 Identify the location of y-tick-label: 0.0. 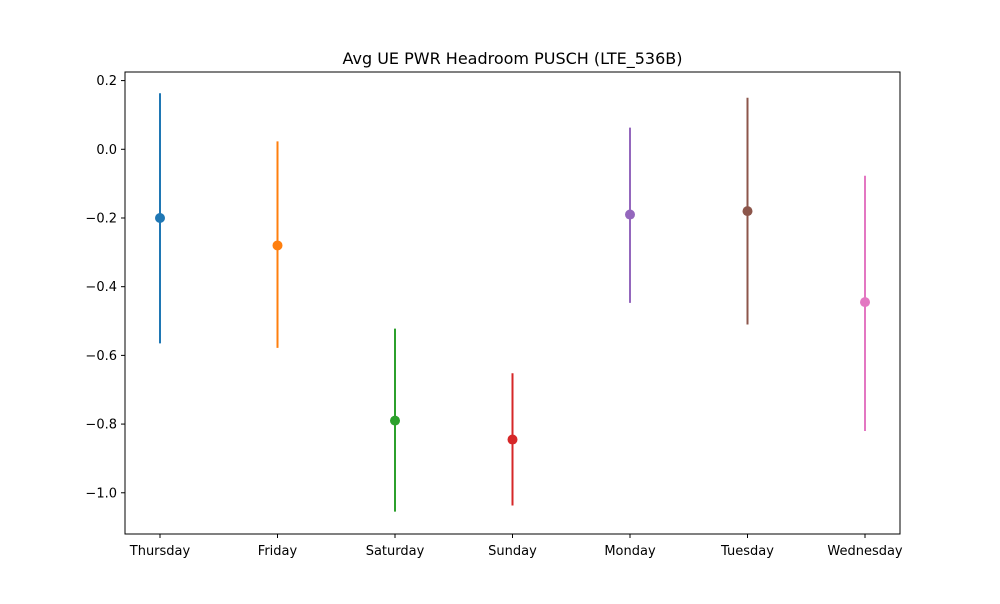
(106, 150).